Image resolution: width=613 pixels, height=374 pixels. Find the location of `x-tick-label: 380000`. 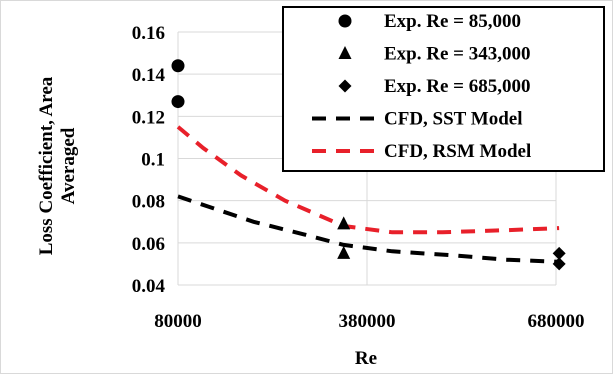

x-tick-label: 380000 is located at coordinates (367, 321).